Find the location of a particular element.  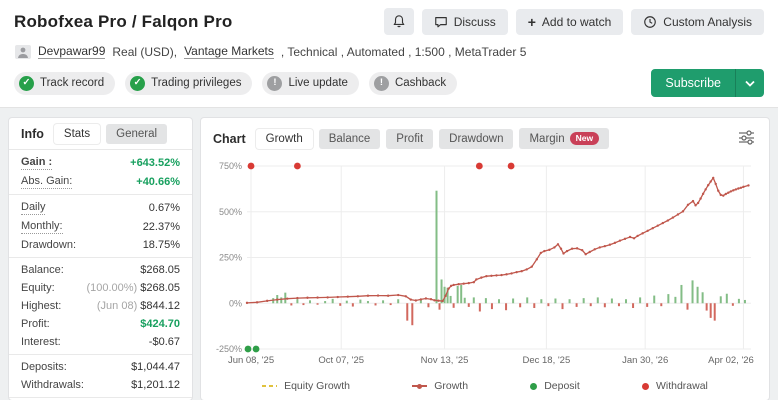

chart-tab-margin: Margin New is located at coordinates (564, 138).